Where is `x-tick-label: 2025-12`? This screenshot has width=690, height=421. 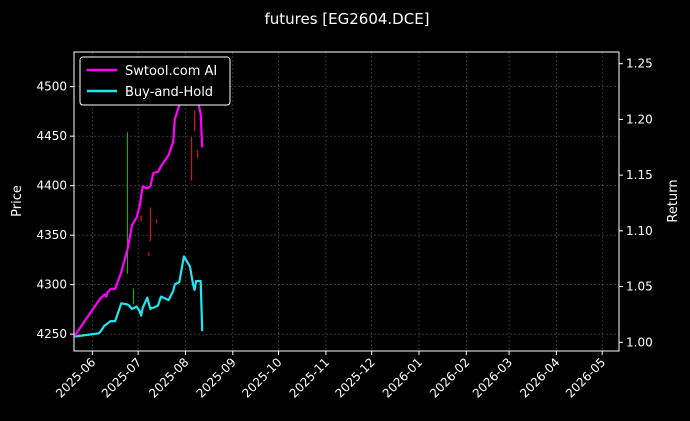 x-tick-label: 2025-12 is located at coordinates (354, 377).